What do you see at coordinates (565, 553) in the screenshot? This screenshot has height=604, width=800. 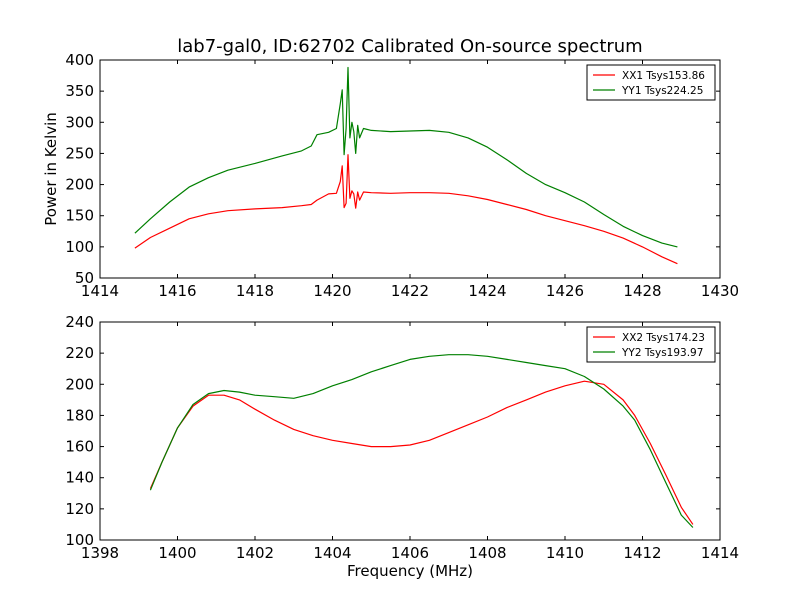 I see `x-tick-label: 1410` at bounding box center [565, 553].